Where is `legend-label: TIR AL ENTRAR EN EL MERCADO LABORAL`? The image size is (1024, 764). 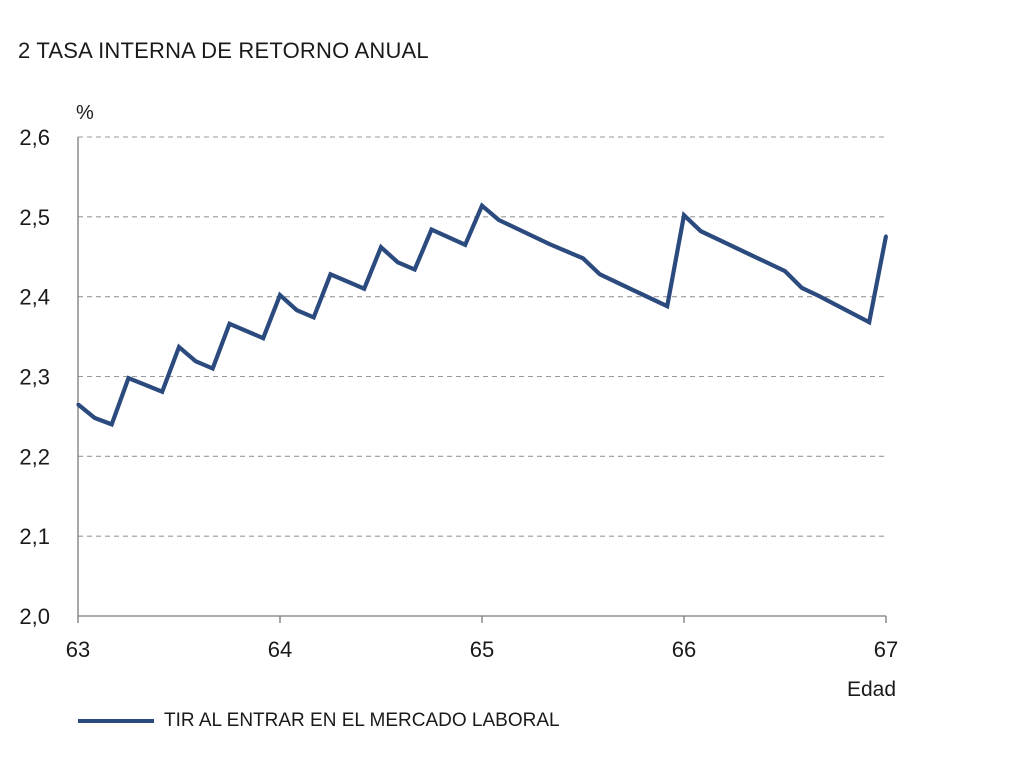 legend-label: TIR AL ENTRAR EN EL MERCADO LABORAL is located at coordinates (362, 720).